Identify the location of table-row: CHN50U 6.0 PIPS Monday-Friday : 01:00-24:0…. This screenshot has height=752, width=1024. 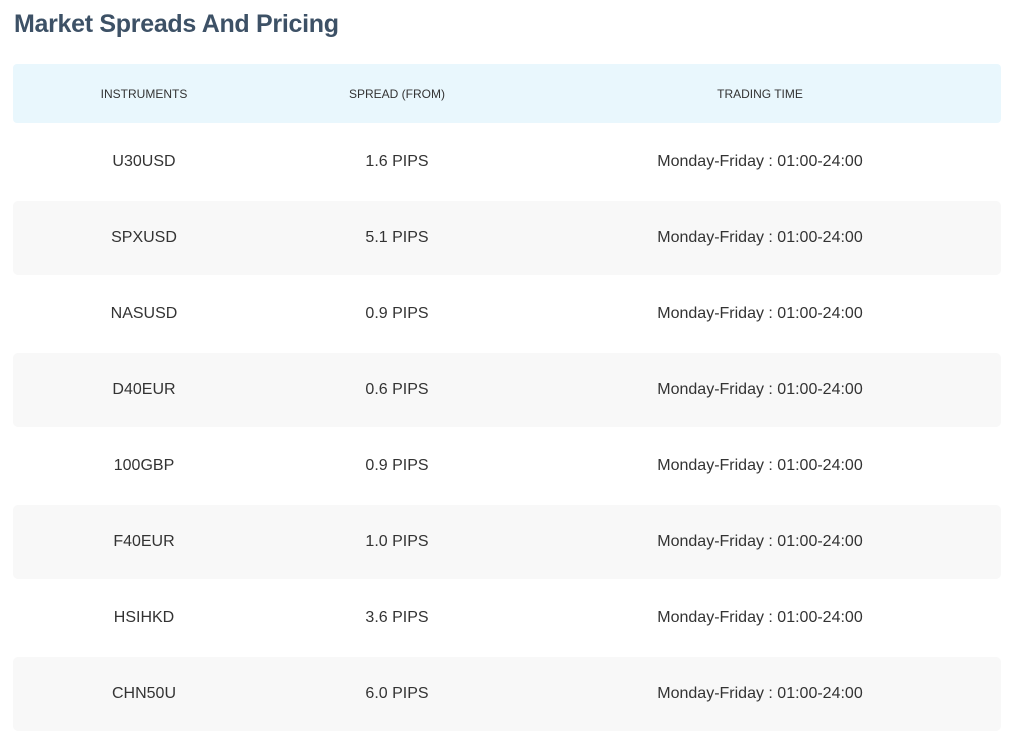
(507, 694).